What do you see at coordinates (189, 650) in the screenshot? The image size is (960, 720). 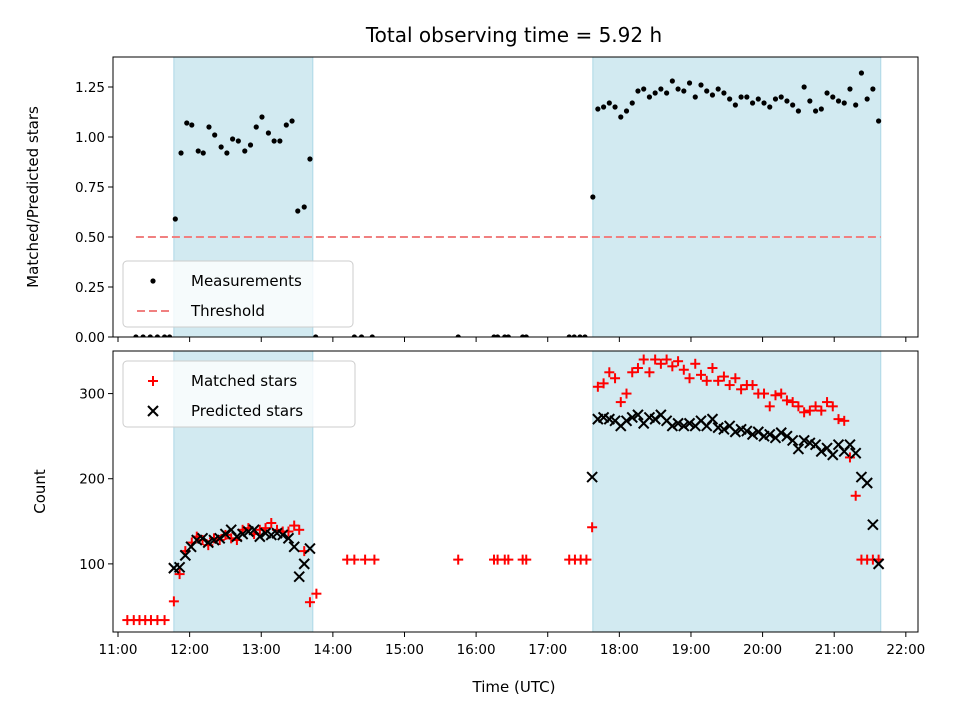 I see `x-tick-label: 12:00` at bounding box center [189, 650].